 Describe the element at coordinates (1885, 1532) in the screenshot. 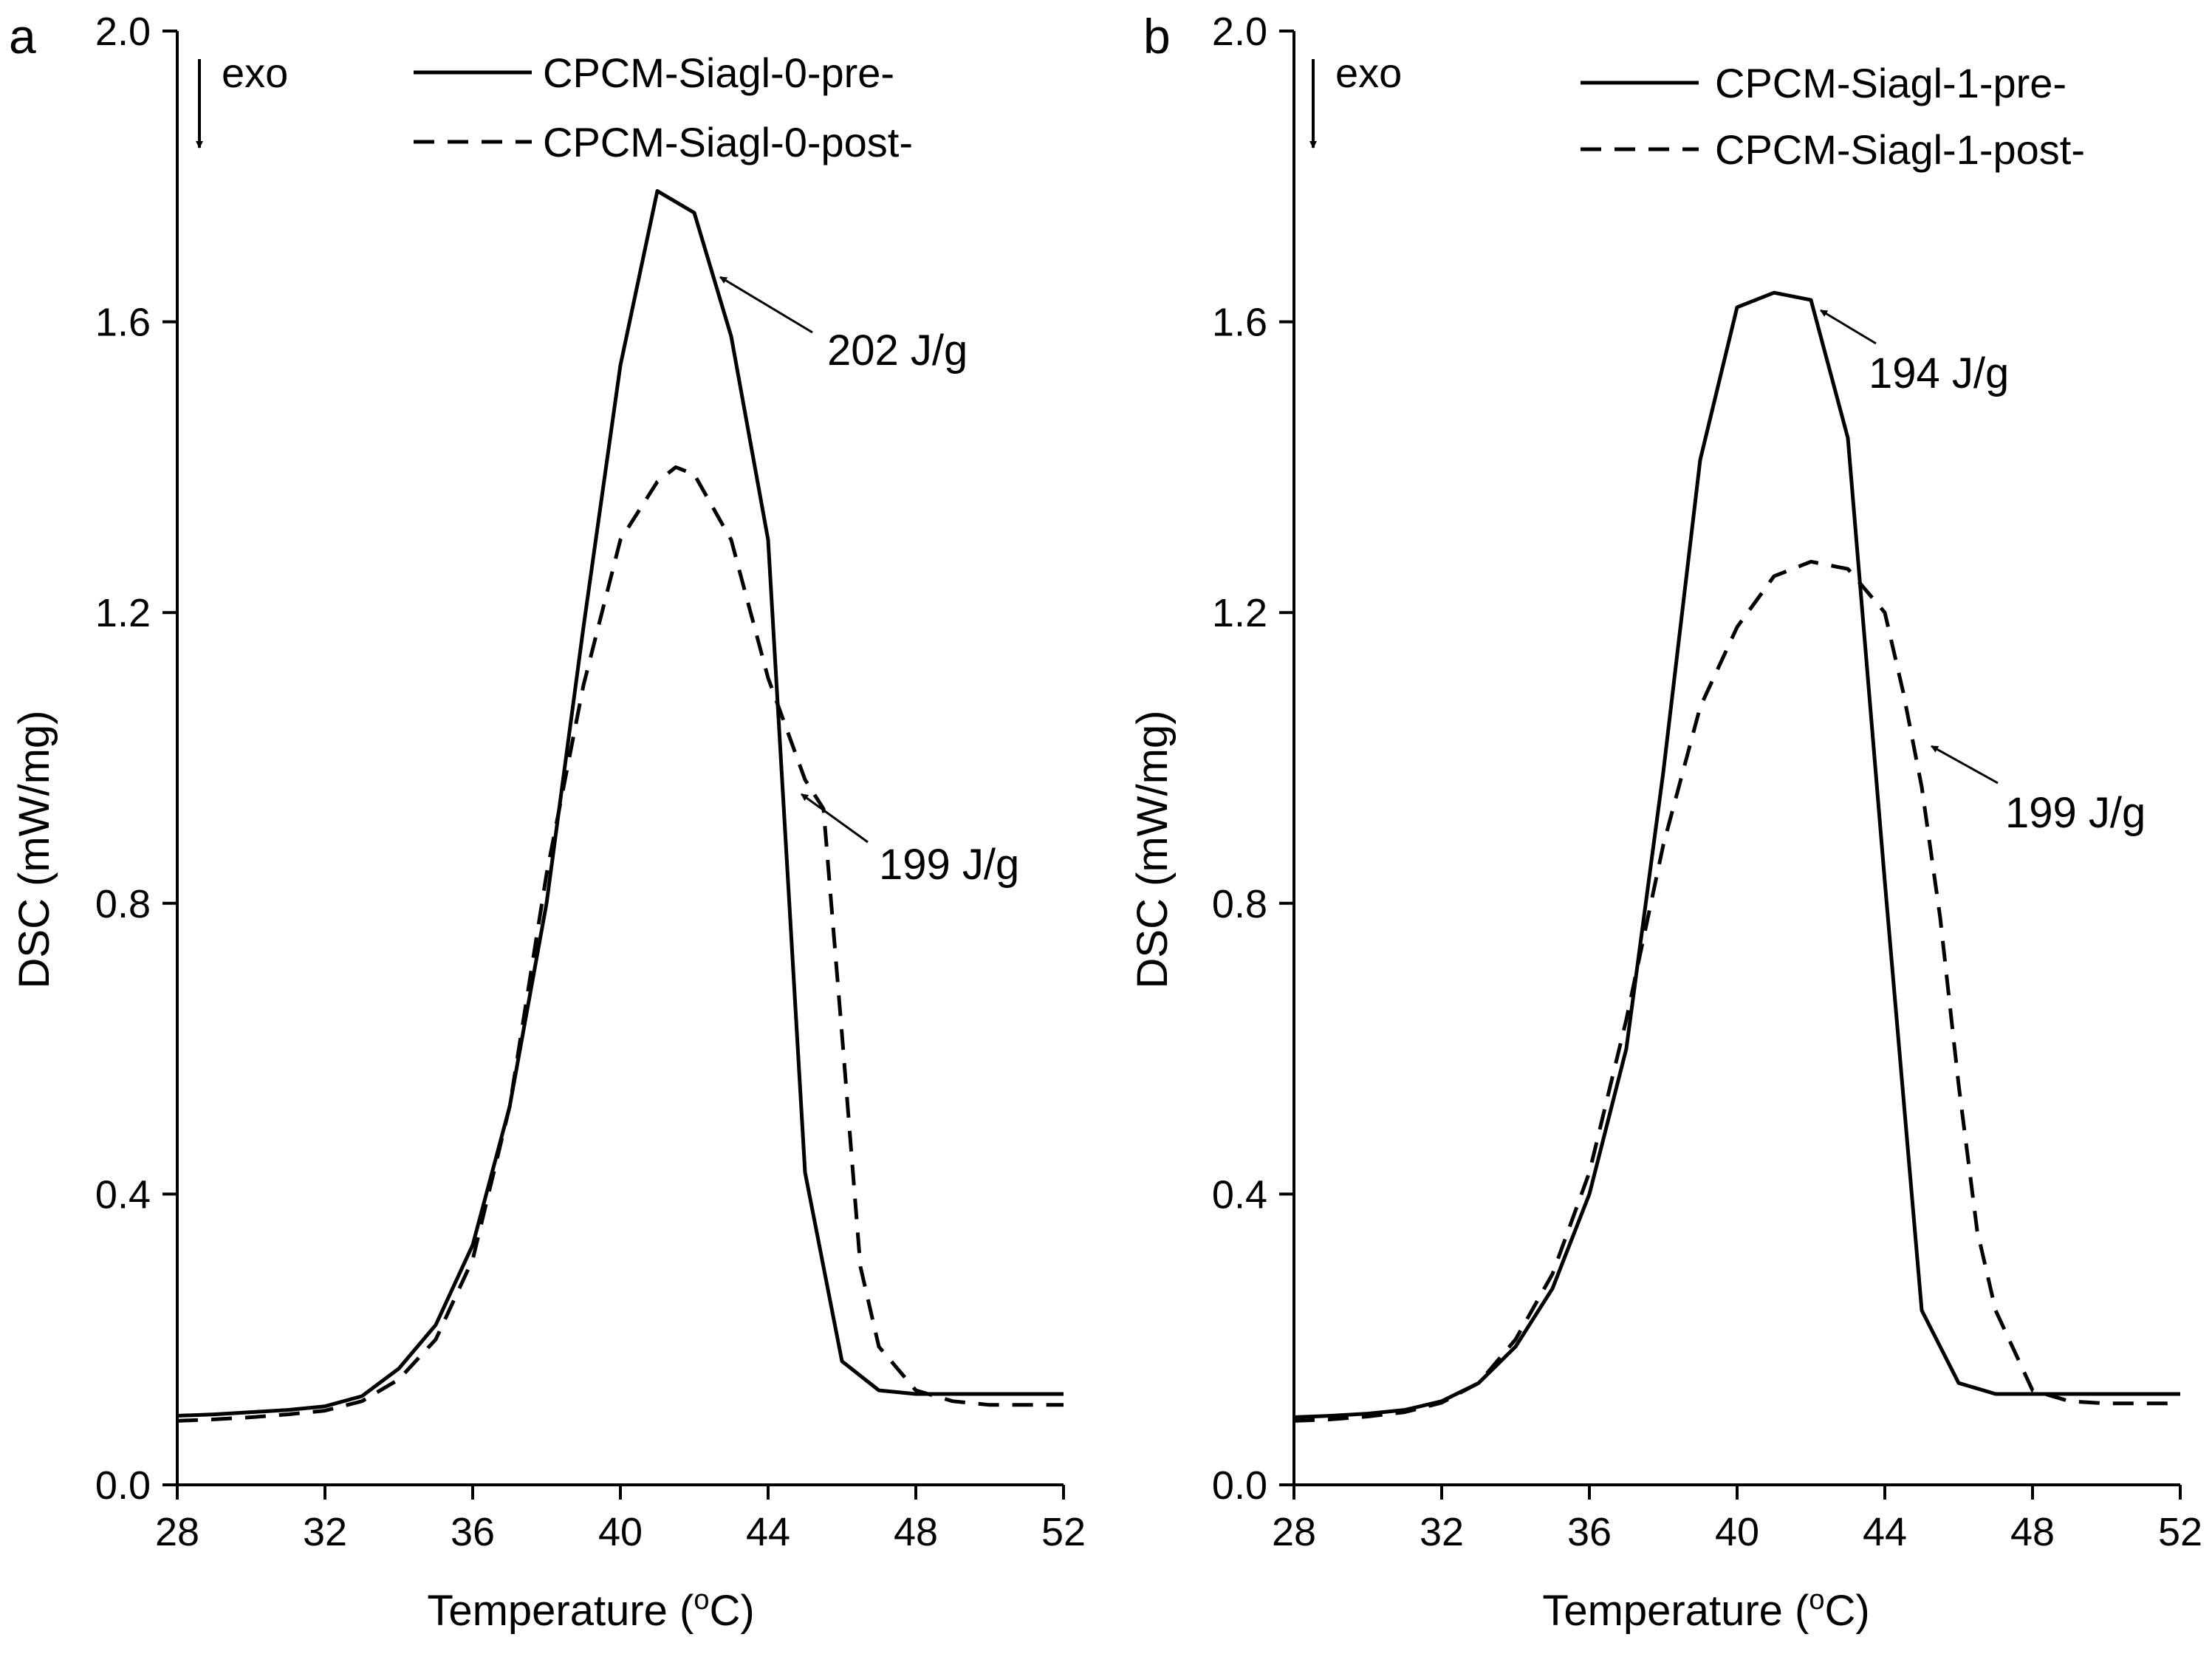

I see `x-tick-label-b-4: 44` at that location.